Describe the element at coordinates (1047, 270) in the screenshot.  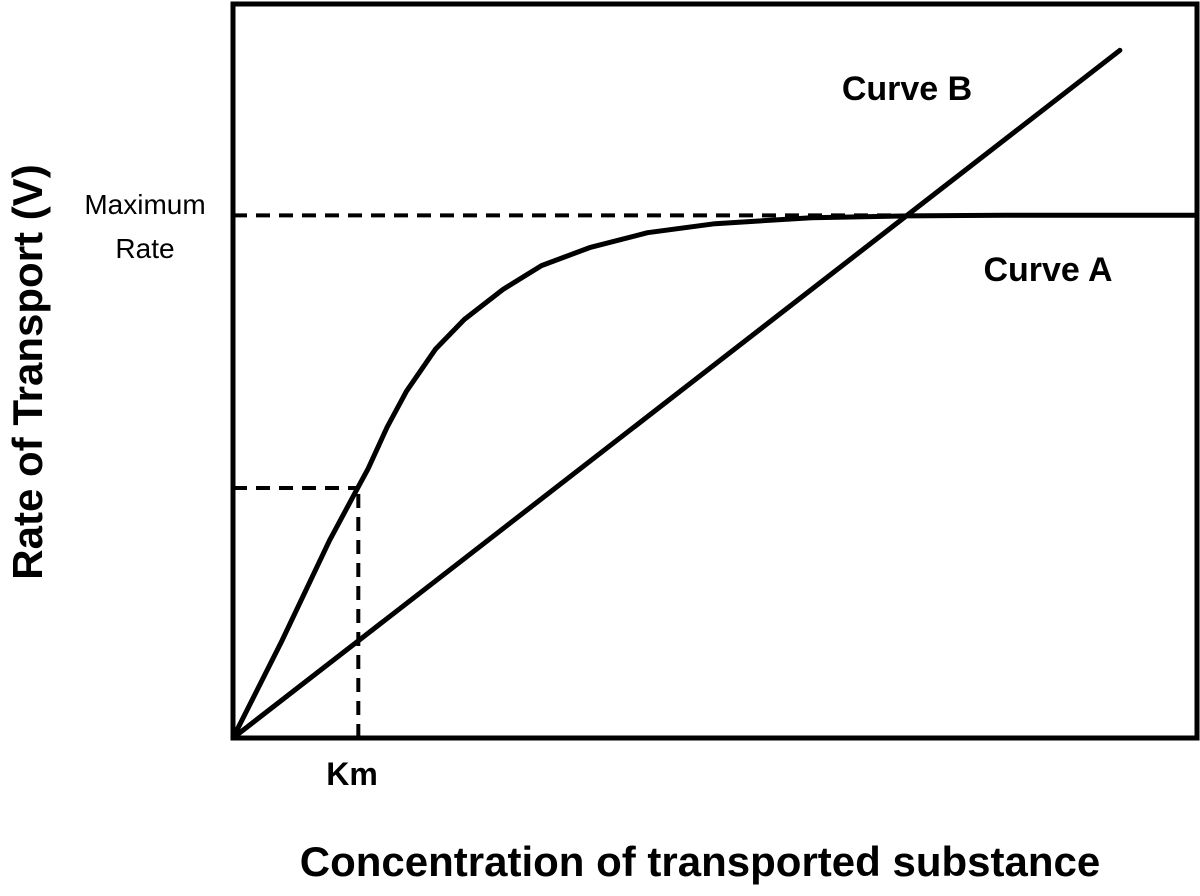
I see `curve-a-label: Curve A` at that location.